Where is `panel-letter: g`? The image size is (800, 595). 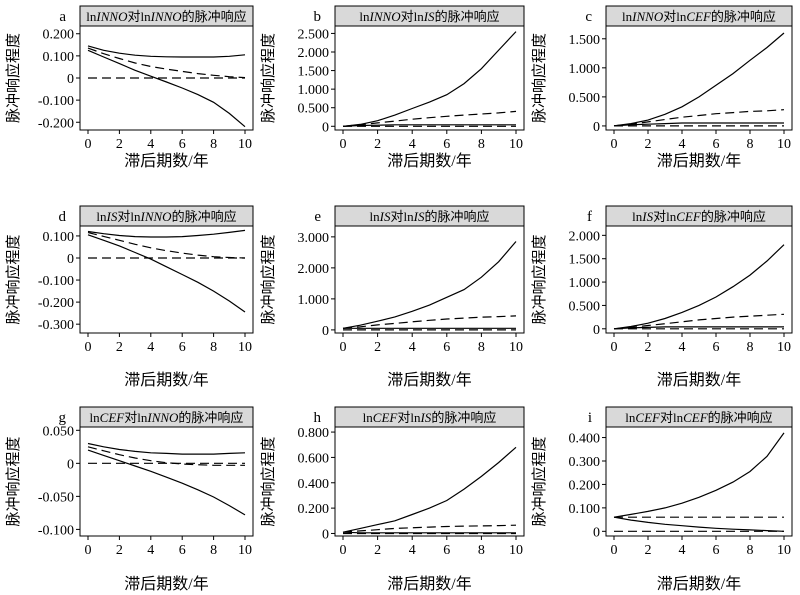
panel-letter: g is located at coordinates (63, 418).